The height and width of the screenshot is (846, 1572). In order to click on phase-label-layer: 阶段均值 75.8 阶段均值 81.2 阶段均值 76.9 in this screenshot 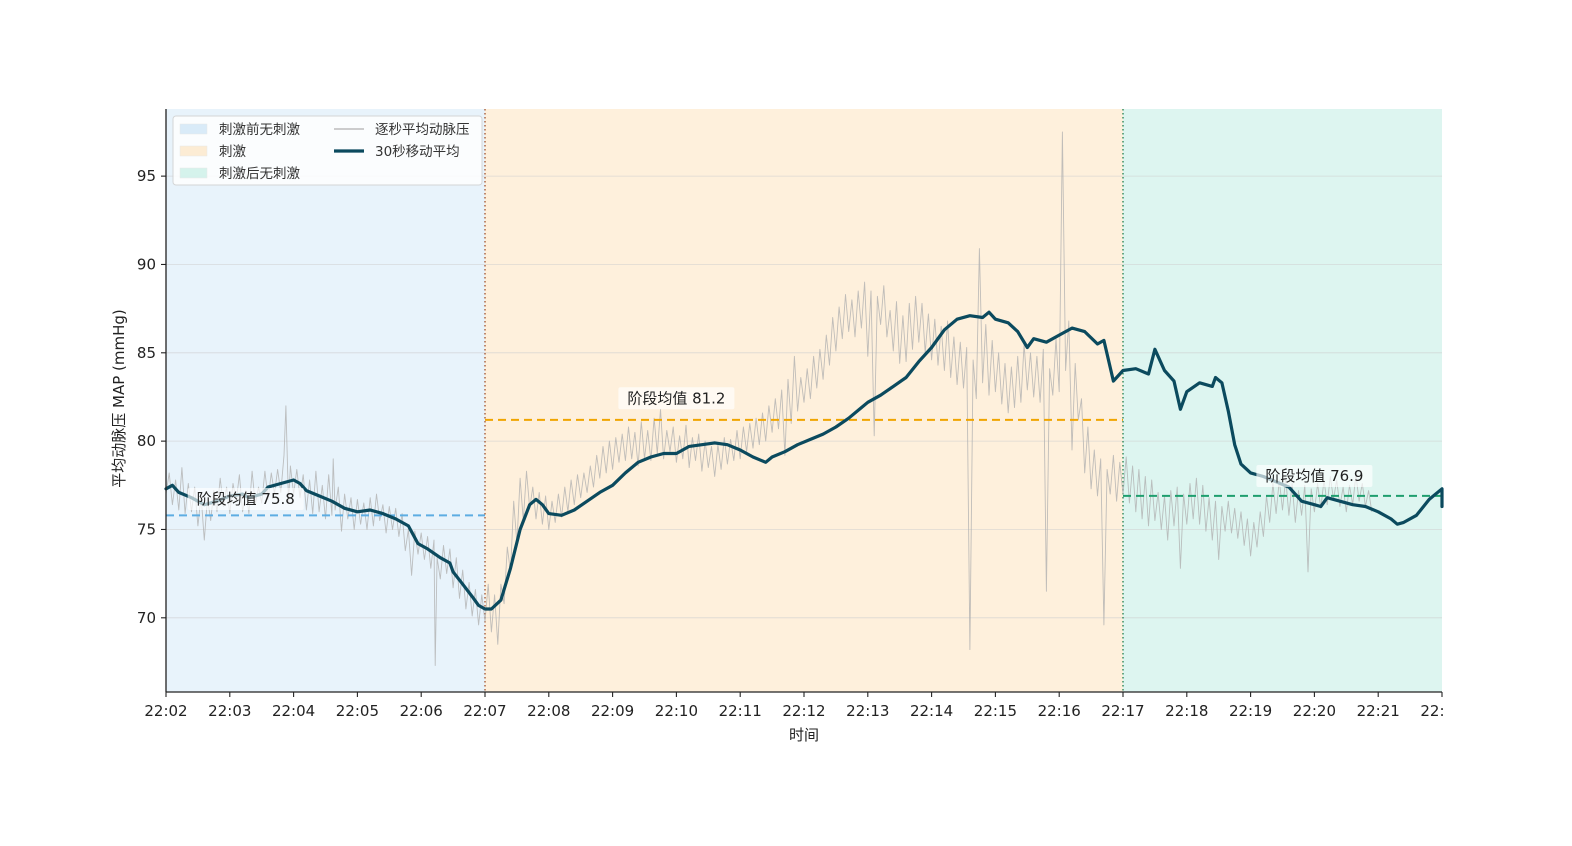, I will do `click(780, 448)`.